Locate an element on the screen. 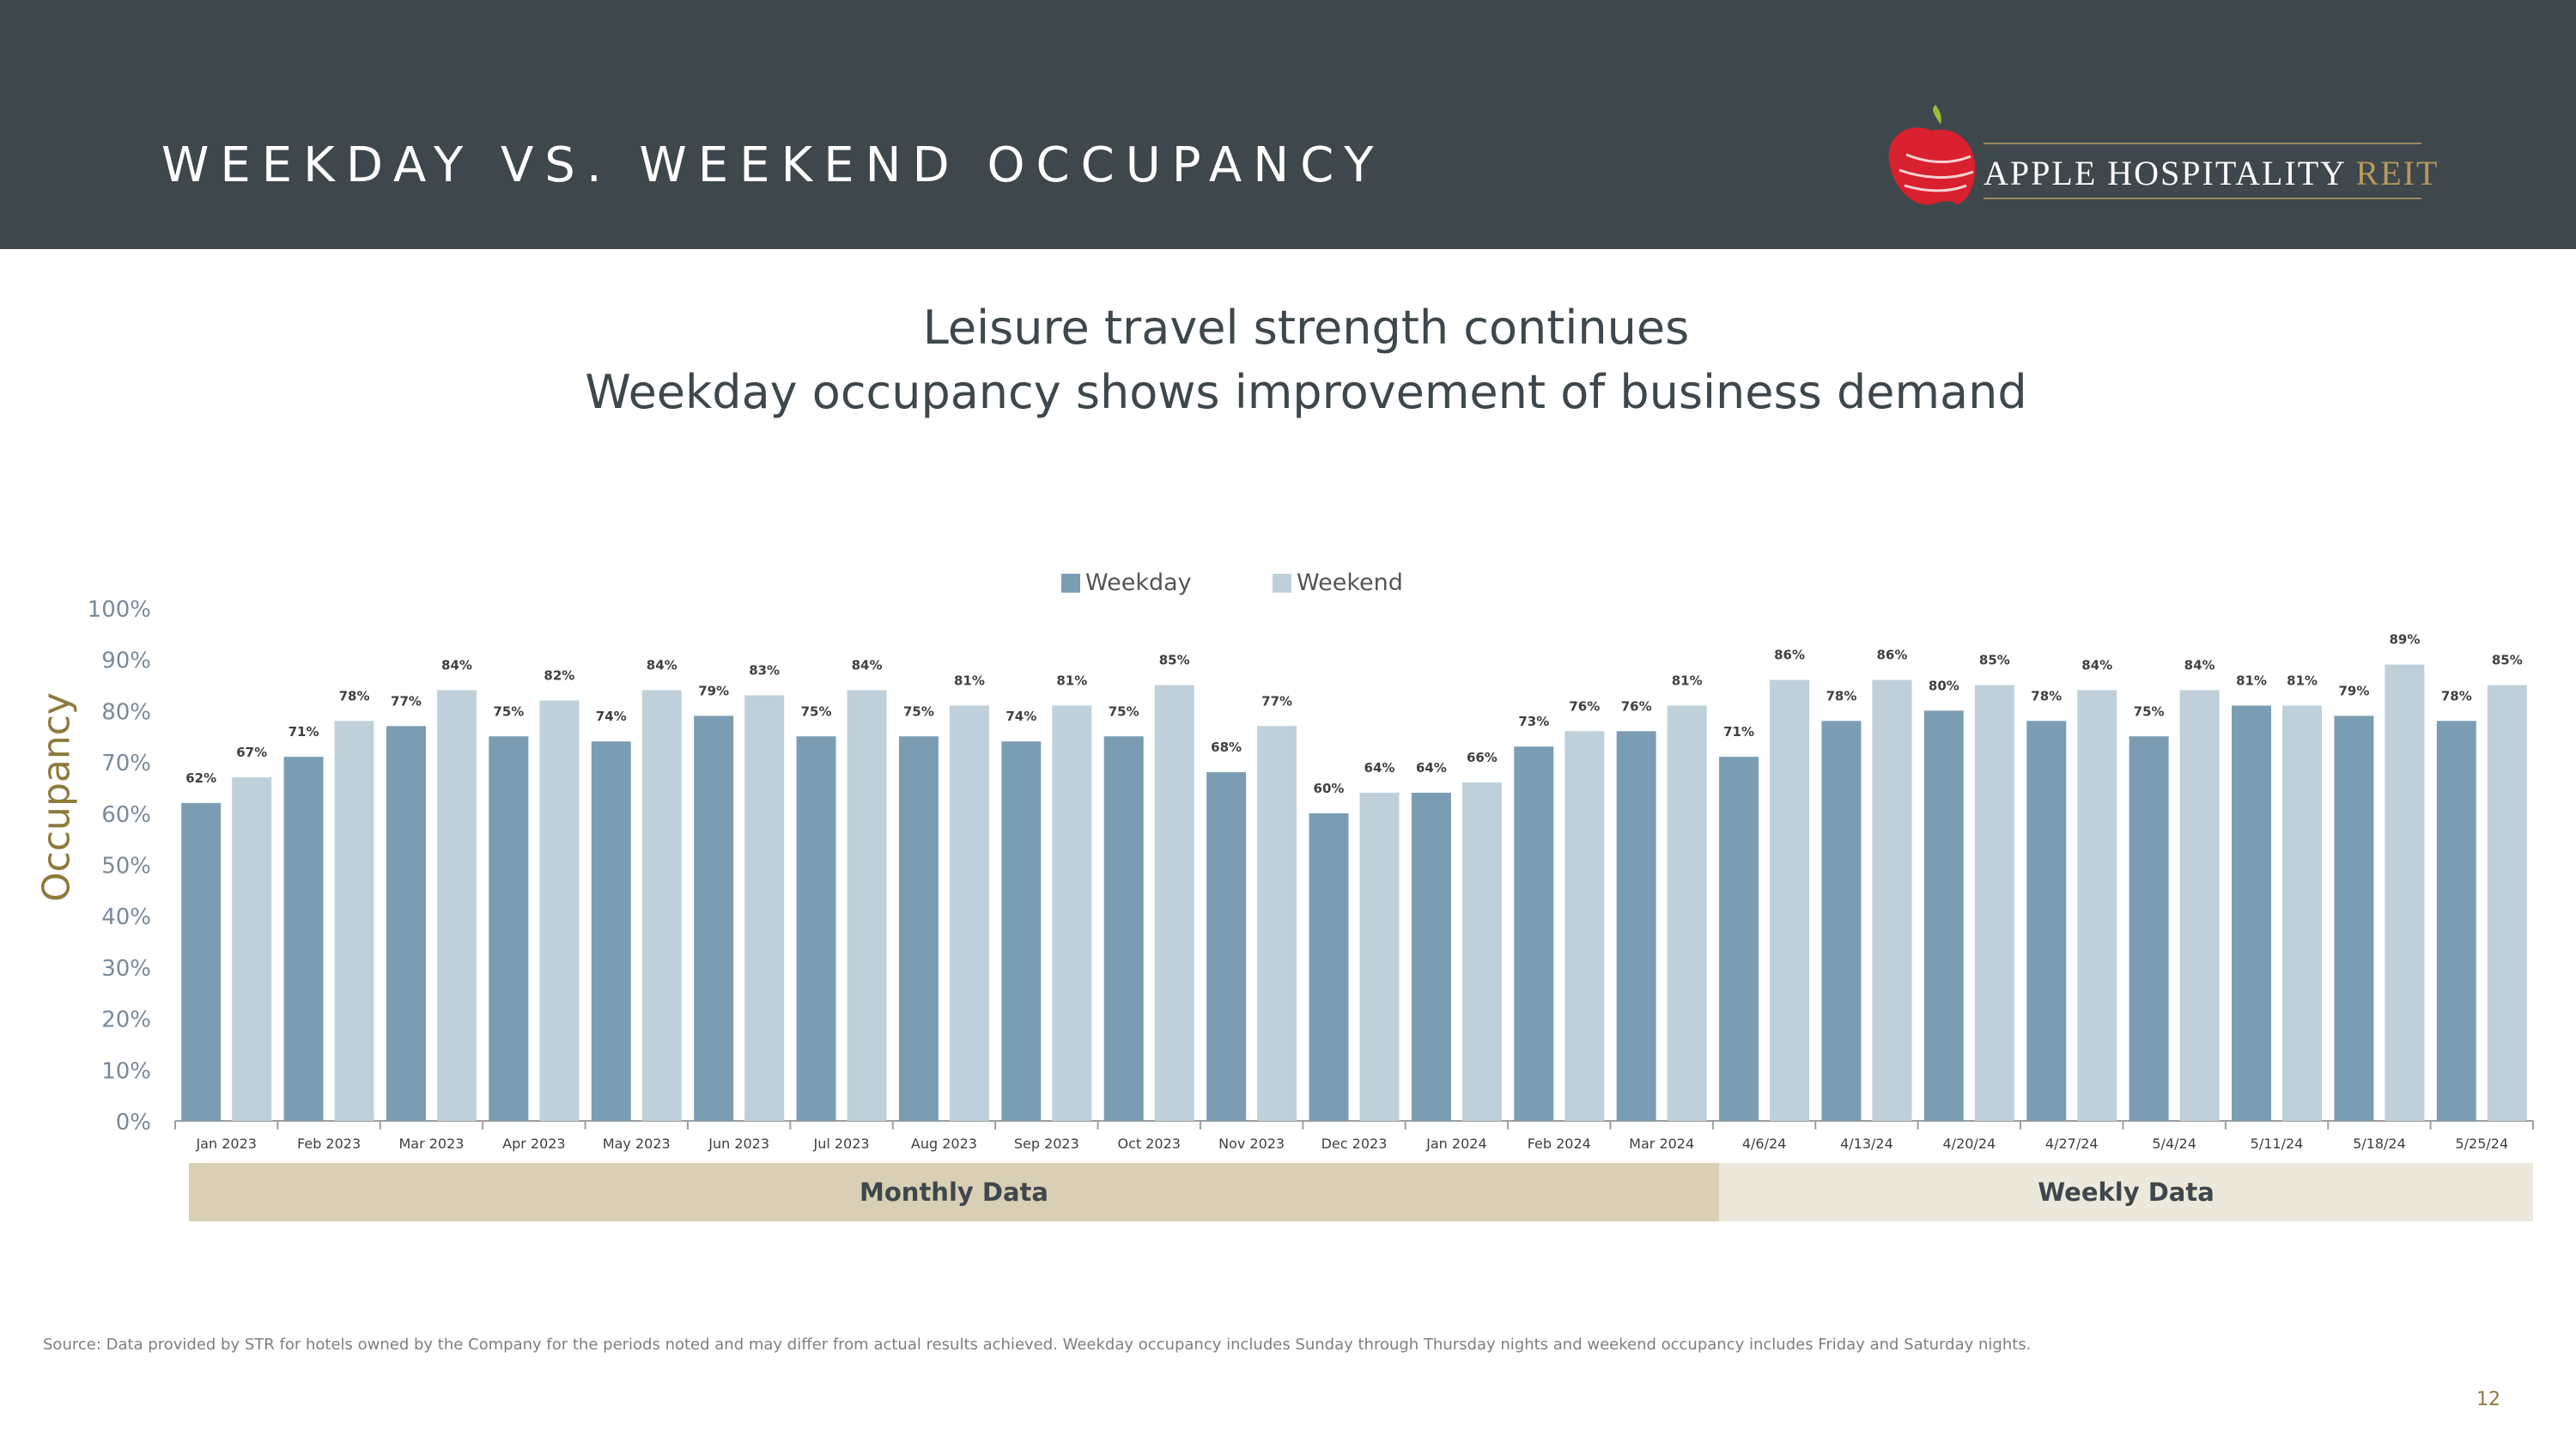 This screenshot has width=2576, height=1449. data-label-weekday: 71% is located at coordinates (304, 732).